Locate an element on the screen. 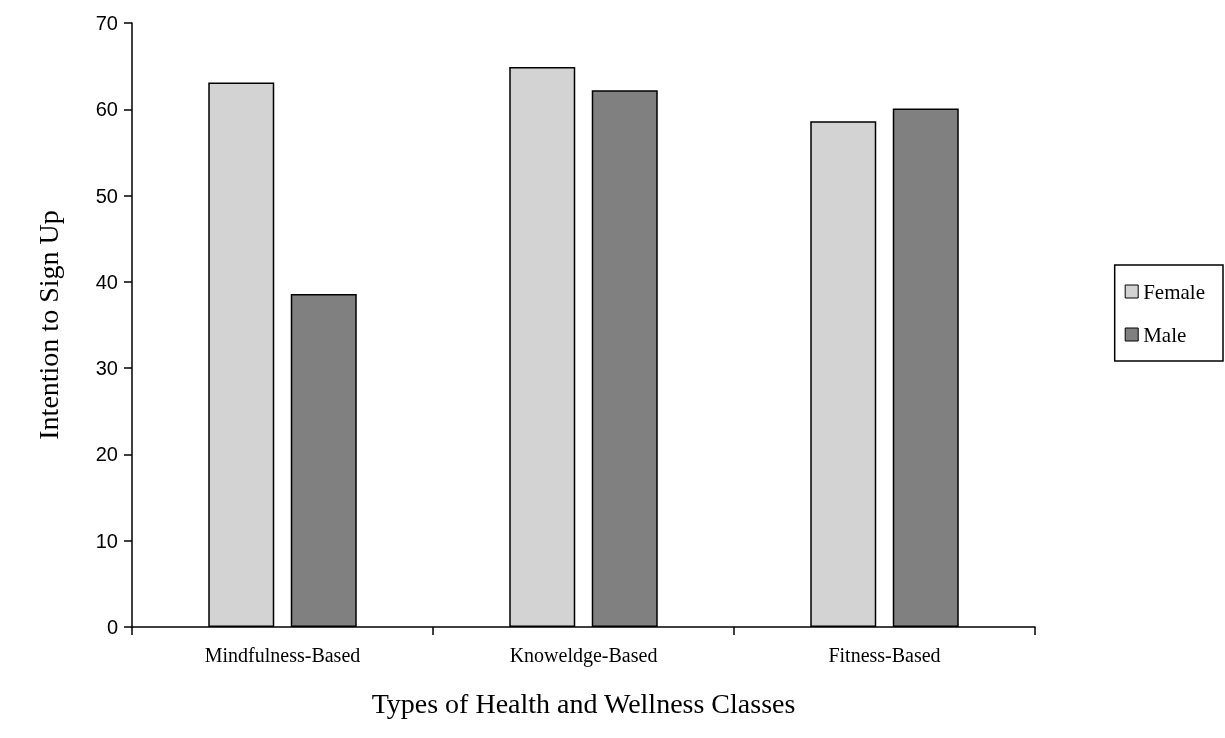 The height and width of the screenshot is (738, 1225). y-tick-label: 20 is located at coordinates (106, 454).